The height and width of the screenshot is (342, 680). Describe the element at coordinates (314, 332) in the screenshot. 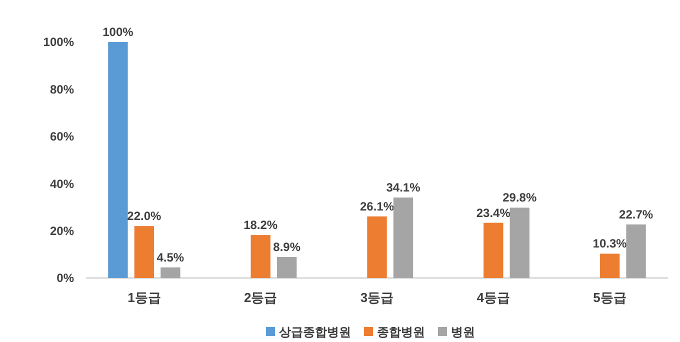

I see `legend-label: 상급종합병원` at that location.